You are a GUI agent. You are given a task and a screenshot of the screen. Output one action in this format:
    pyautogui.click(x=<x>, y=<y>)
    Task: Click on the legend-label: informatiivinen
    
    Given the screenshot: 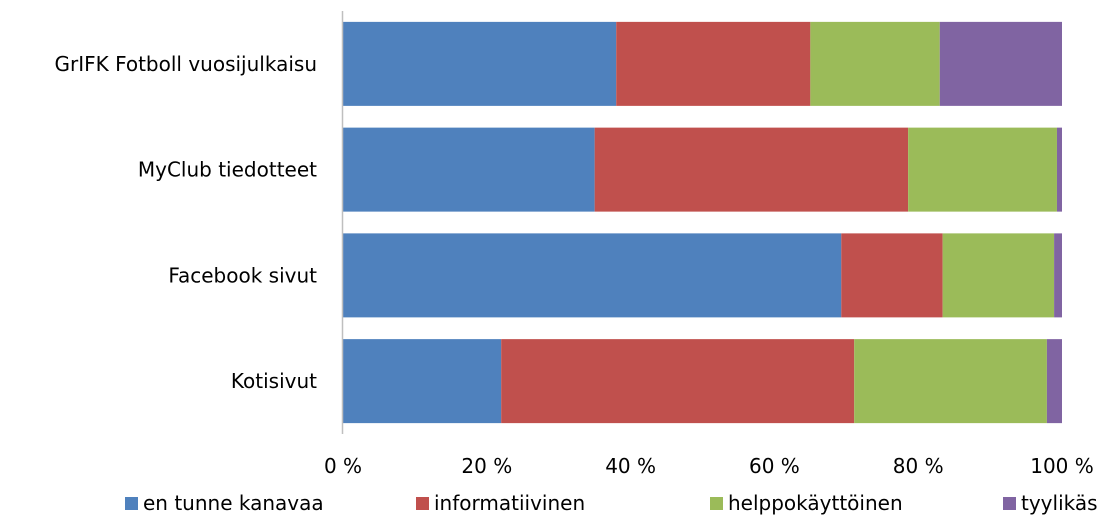 What is the action you would take?
    pyautogui.click(x=509, y=503)
    